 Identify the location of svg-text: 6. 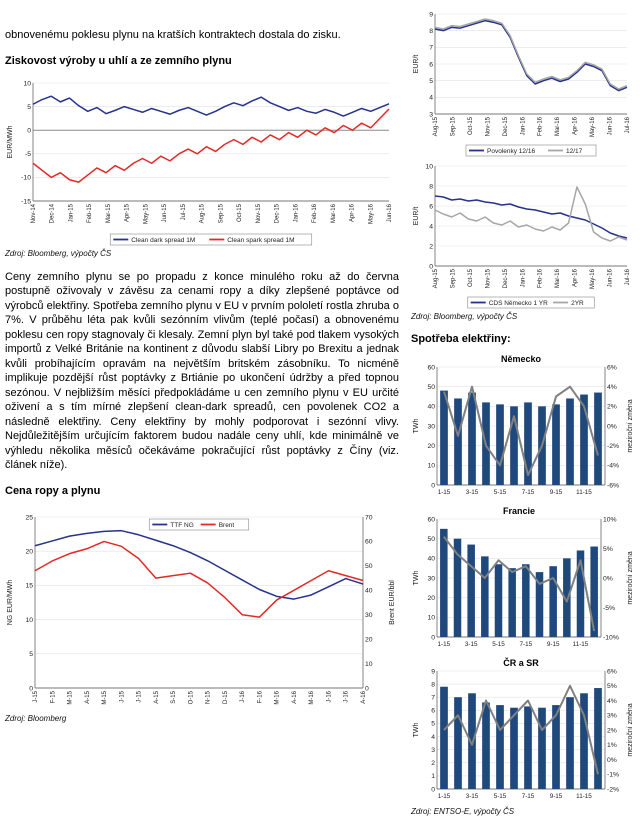
(431, 64).